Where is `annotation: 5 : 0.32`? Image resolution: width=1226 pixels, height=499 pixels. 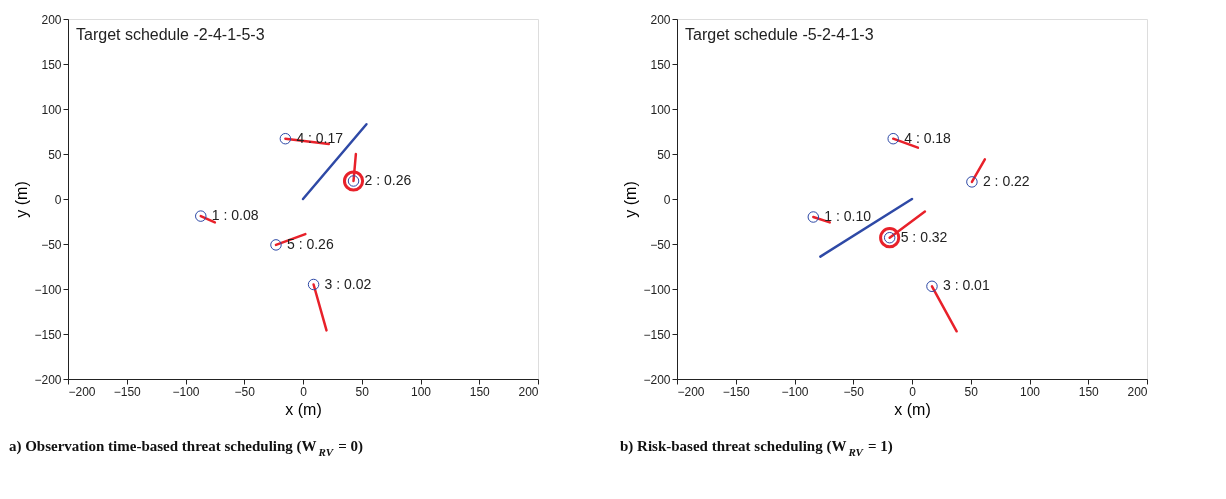 annotation: 5 : 0.32 is located at coordinates (924, 236).